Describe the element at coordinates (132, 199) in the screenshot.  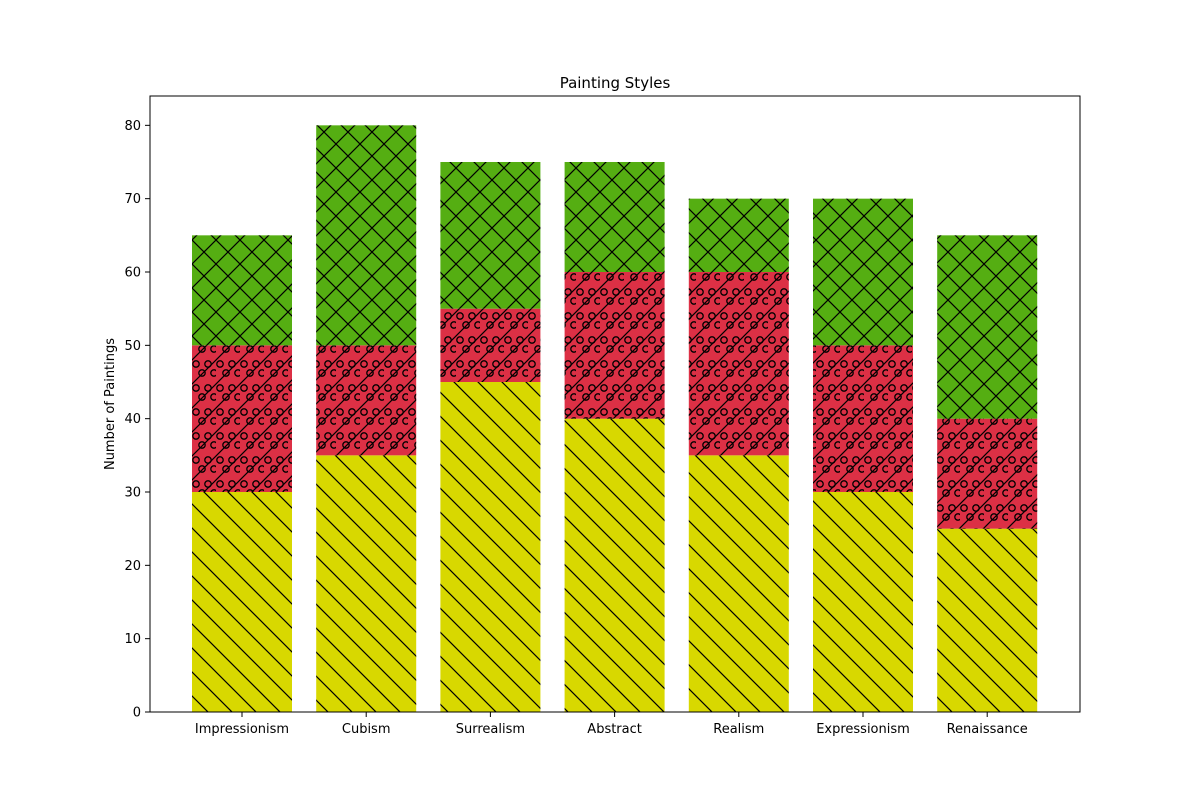
I see `y-tick-label: 70` at that location.